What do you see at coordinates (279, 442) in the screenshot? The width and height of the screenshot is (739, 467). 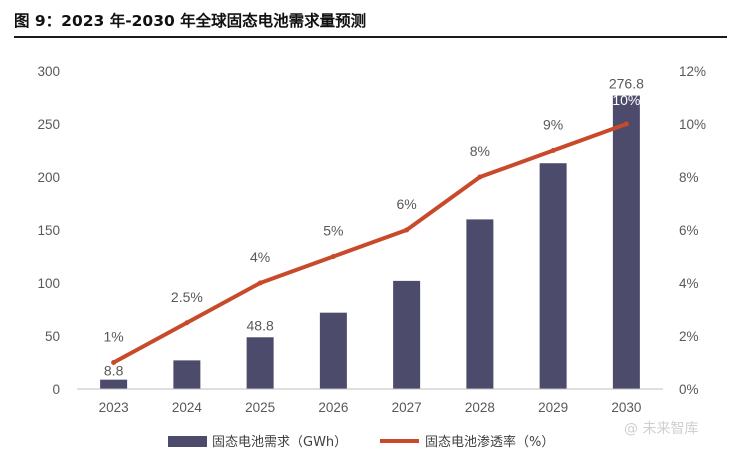 I see `legend-bar-label: 固态电池需求（GWh）` at bounding box center [279, 442].